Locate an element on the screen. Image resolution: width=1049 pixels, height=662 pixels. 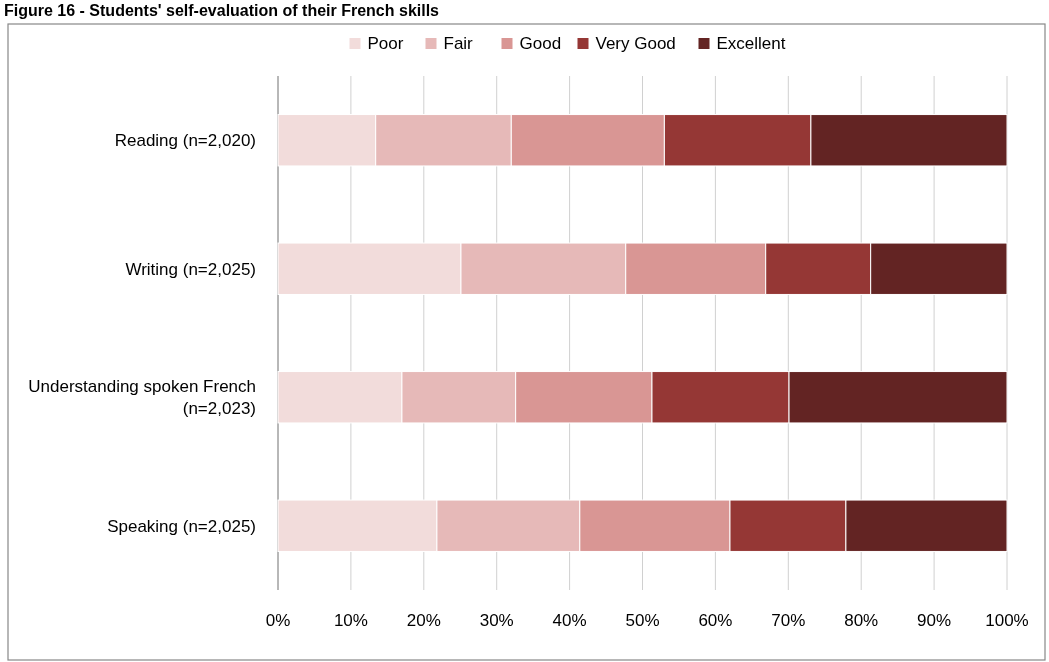
x-tick-label: 100% is located at coordinates (1007, 620).